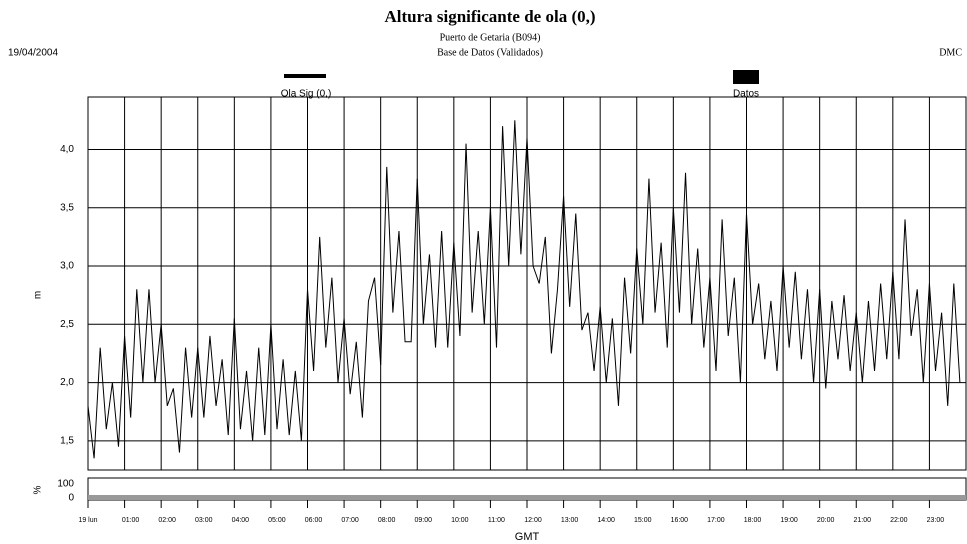  Describe the element at coordinates (350, 520) in the screenshot. I see `x-tick-label: 07:00` at that location.